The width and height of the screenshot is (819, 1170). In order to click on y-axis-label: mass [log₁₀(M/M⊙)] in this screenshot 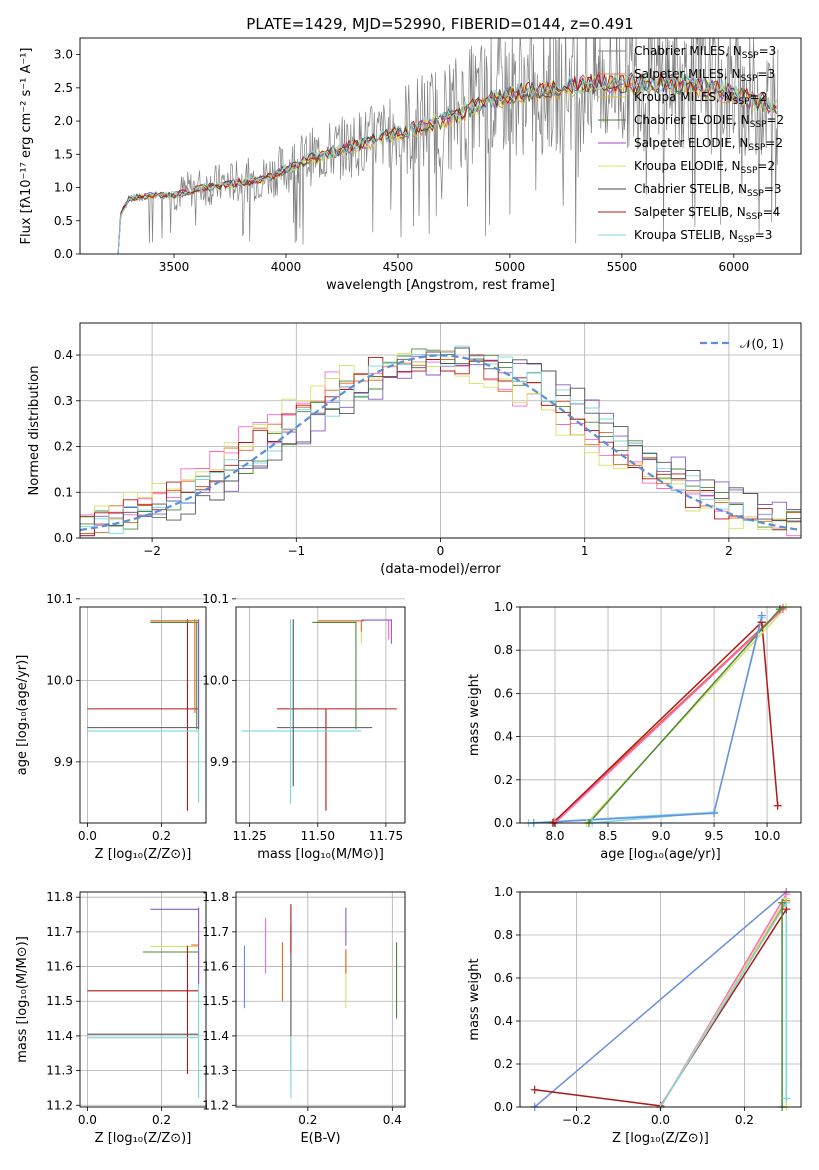, I will do `click(22, 999)`.